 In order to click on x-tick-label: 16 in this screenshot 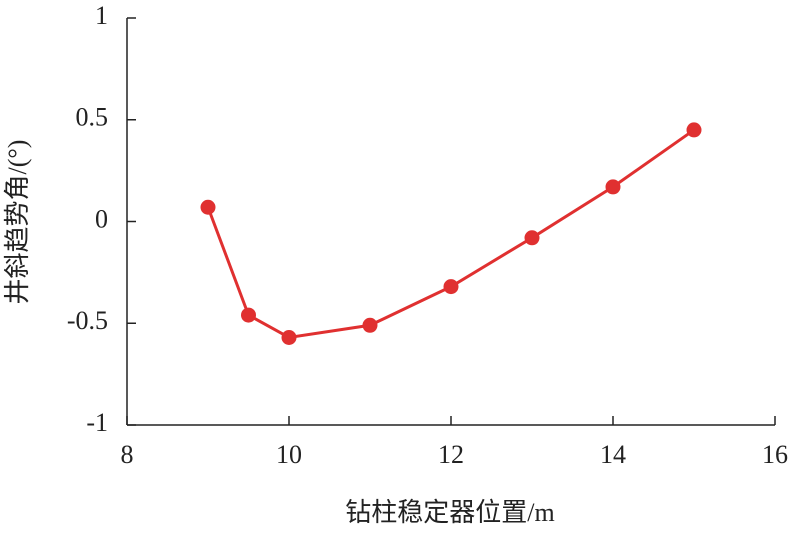, I will do `click(775, 454)`.